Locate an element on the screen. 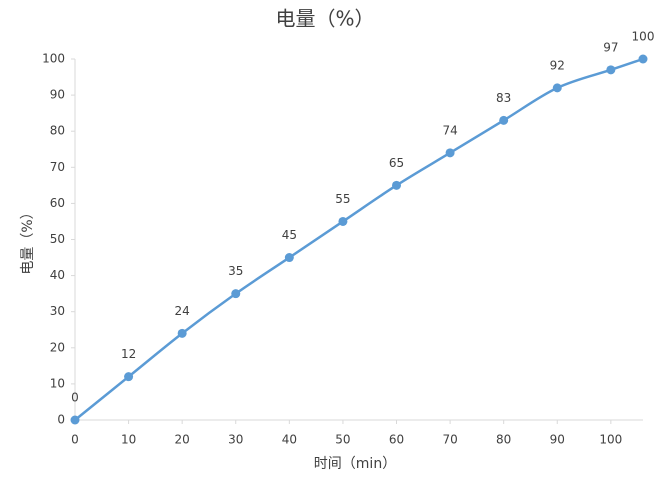 The width and height of the screenshot is (658, 479). data-label: 45 is located at coordinates (289, 235).